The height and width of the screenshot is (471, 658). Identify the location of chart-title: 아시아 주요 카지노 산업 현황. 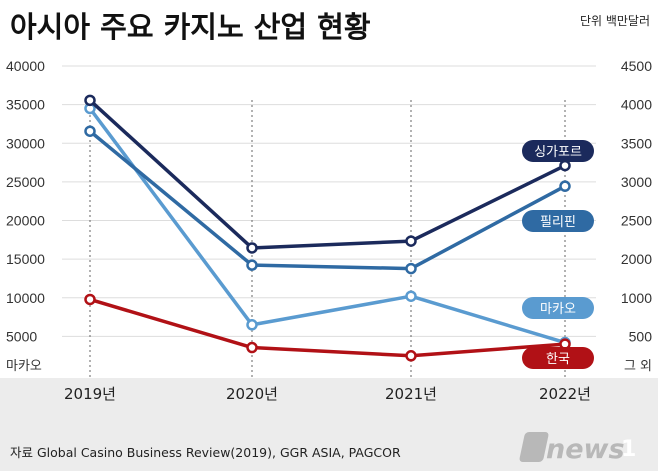
(190, 27).